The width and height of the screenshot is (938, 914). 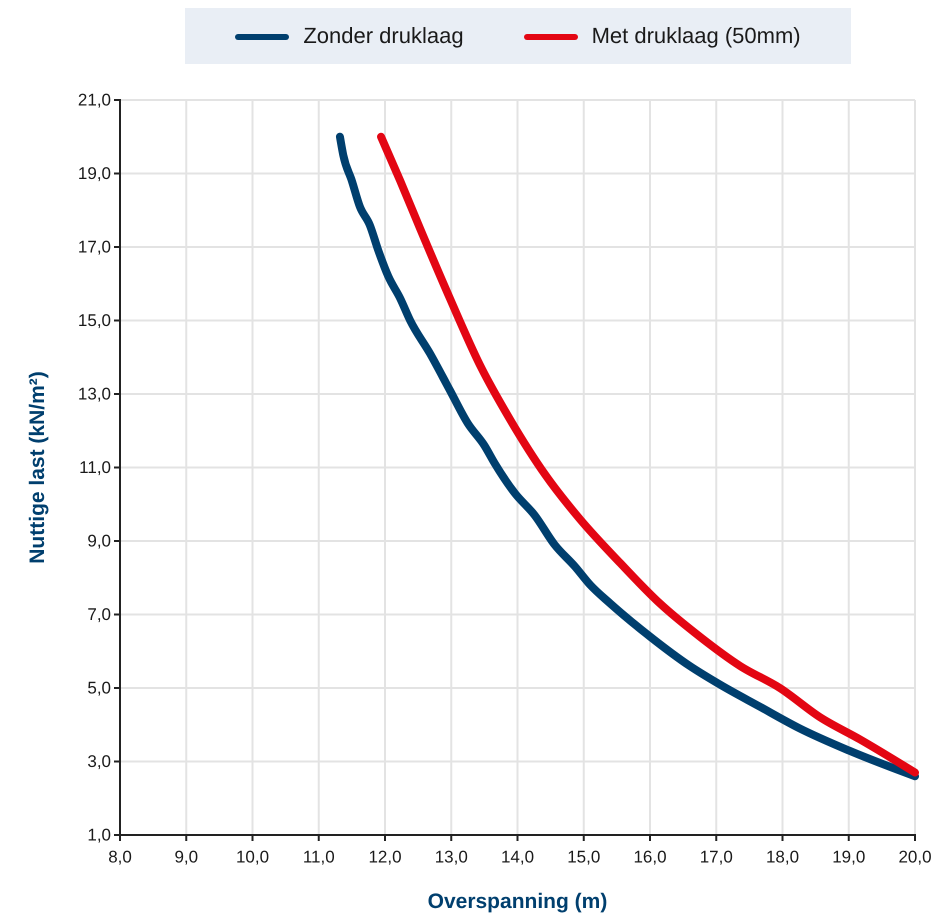 I want to click on x-tick-label: 20,0, so click(x=915, y=857).